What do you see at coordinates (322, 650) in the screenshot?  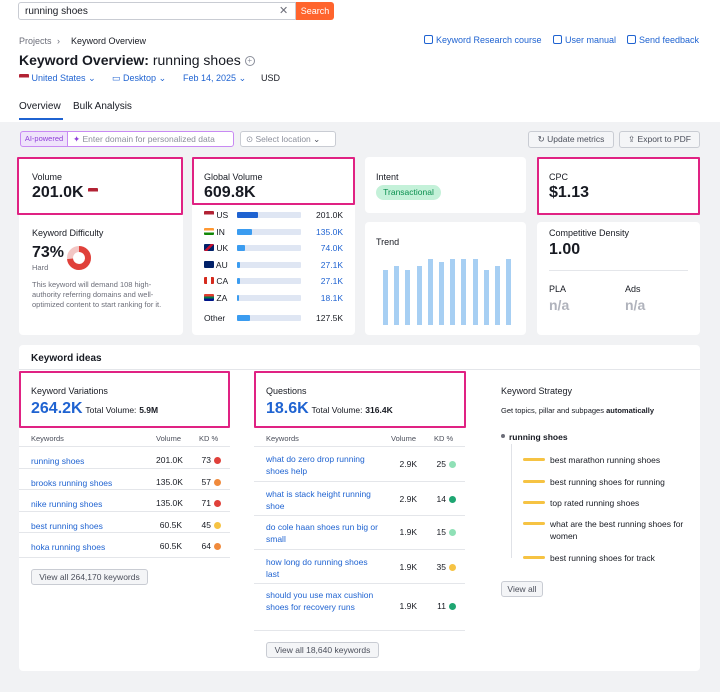 I see `view-all-questions-button: View all 18,640 keywords` at bounding box center [322, 650].